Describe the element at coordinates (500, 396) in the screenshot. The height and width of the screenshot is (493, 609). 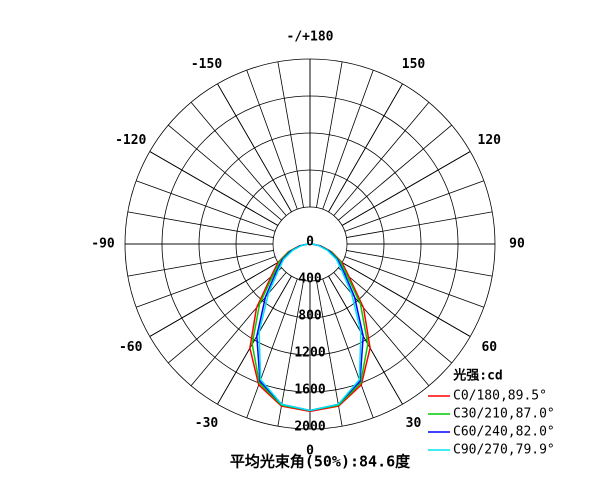
I see `legend-label: C0/180,89.5°` at that location.